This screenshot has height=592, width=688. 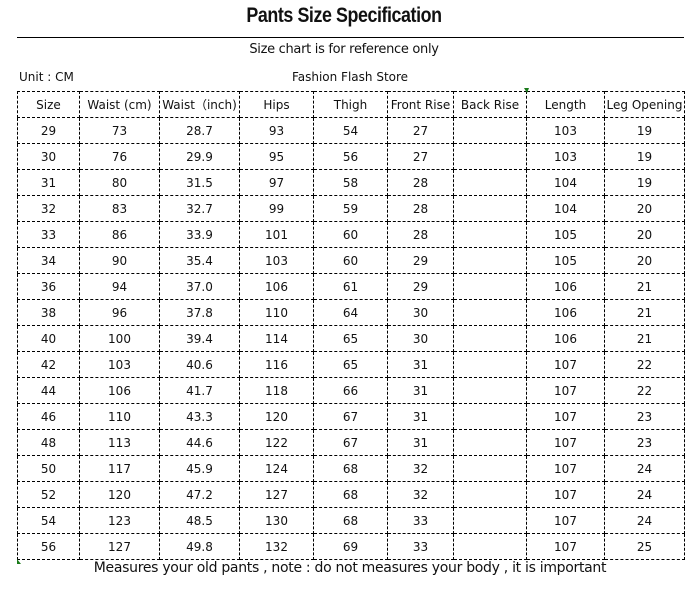 What do you see at coordinates (276, 546) in the screenshot?
I see `table-cell: 132` at bounding box center [276, 546].